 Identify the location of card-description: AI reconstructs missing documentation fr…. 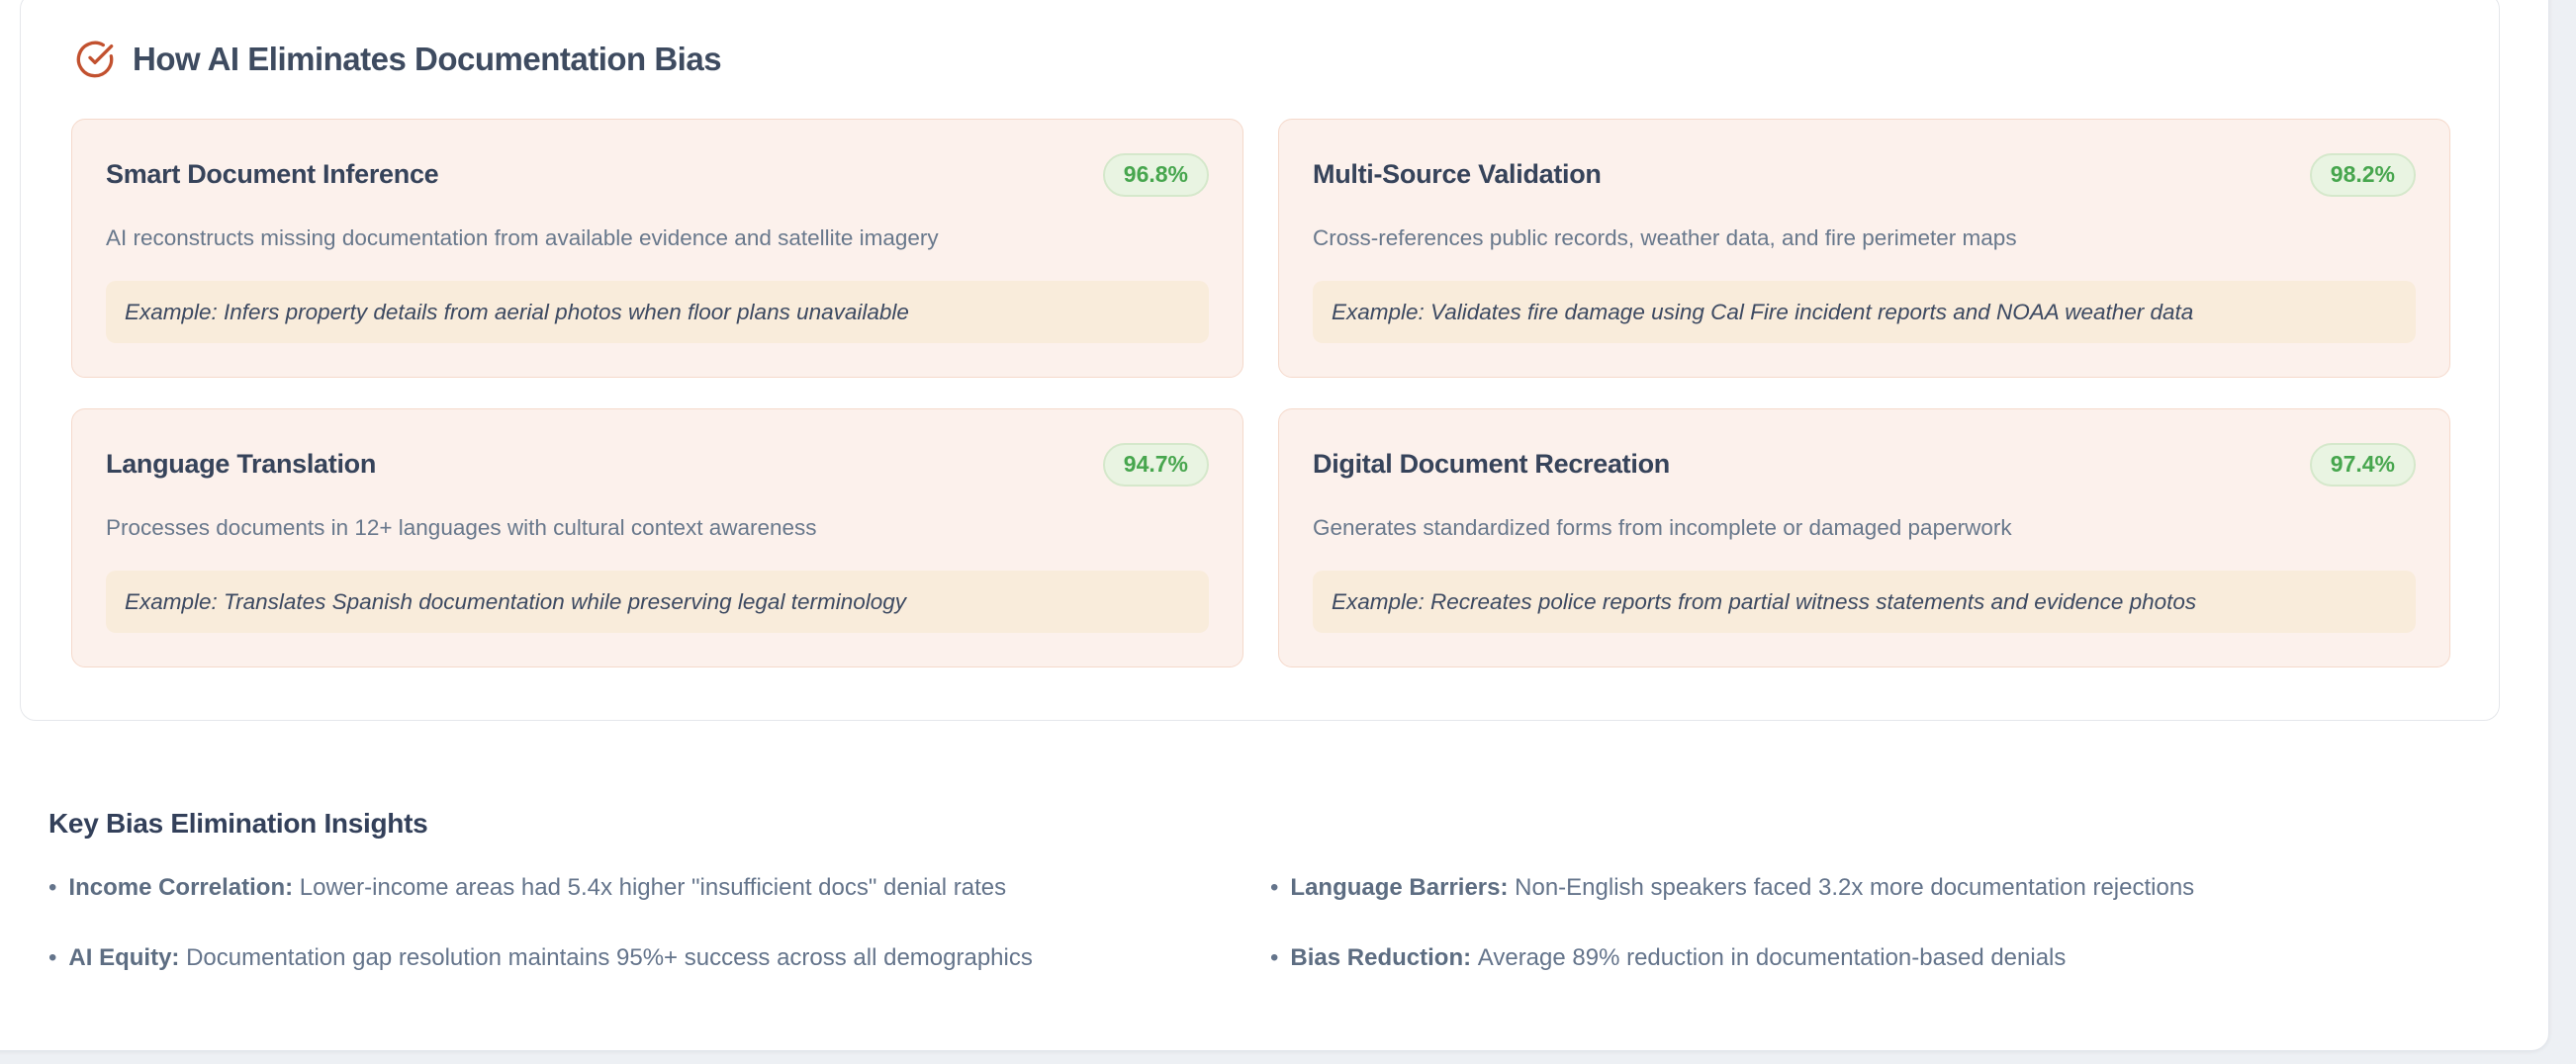
(522, 237).